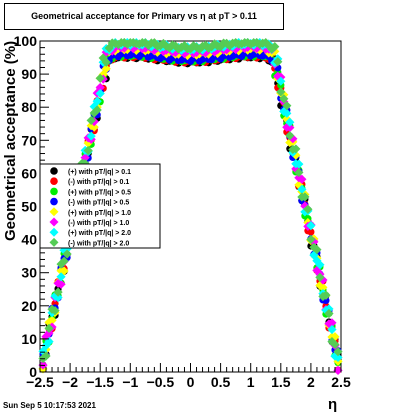 Image resolution: width=400 pixels, height=414 pixels. I want to click on legend-entry: (+) with pT/|q| > 1.0, so click(99, 213).